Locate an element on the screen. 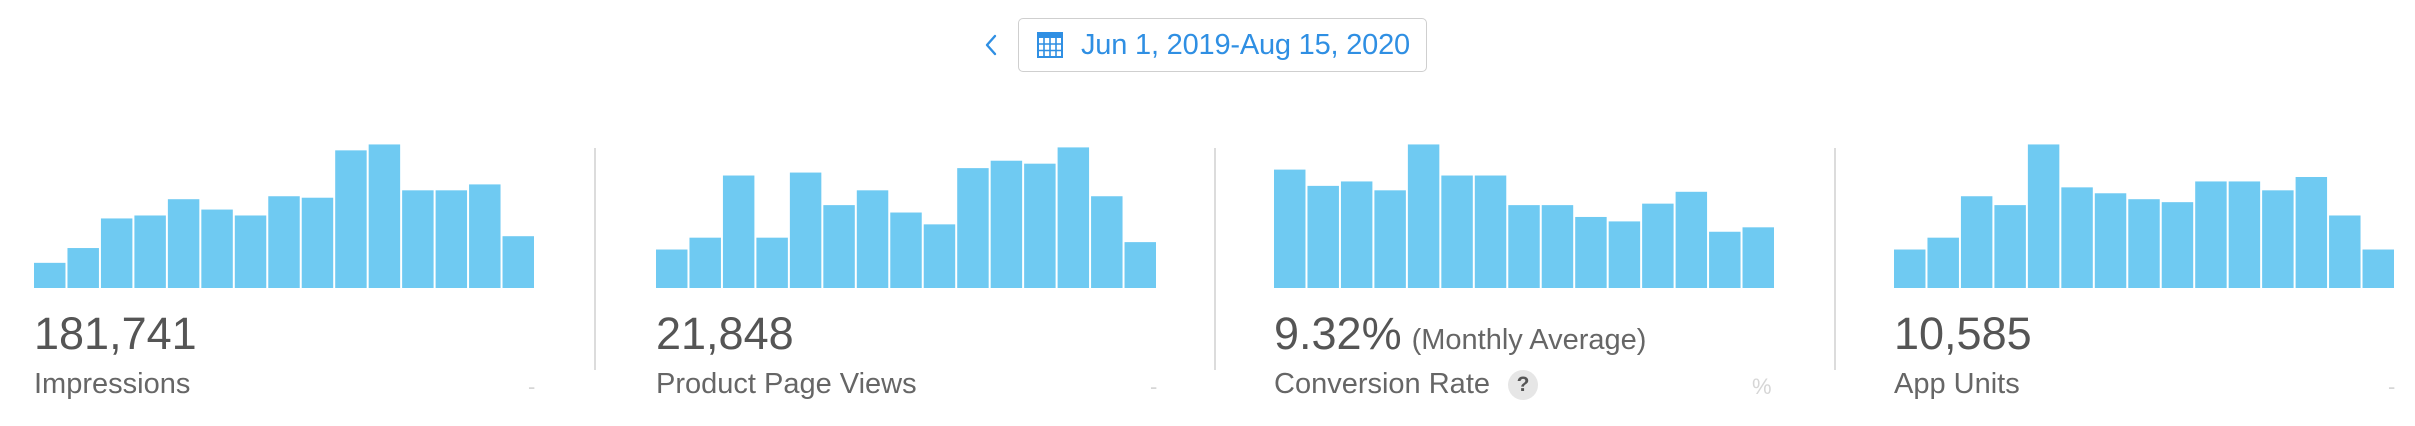 This screenshot has height=426, width=2415. conversion-rate-label: Conversion Rate ? is located at coordinates (1406, 384).